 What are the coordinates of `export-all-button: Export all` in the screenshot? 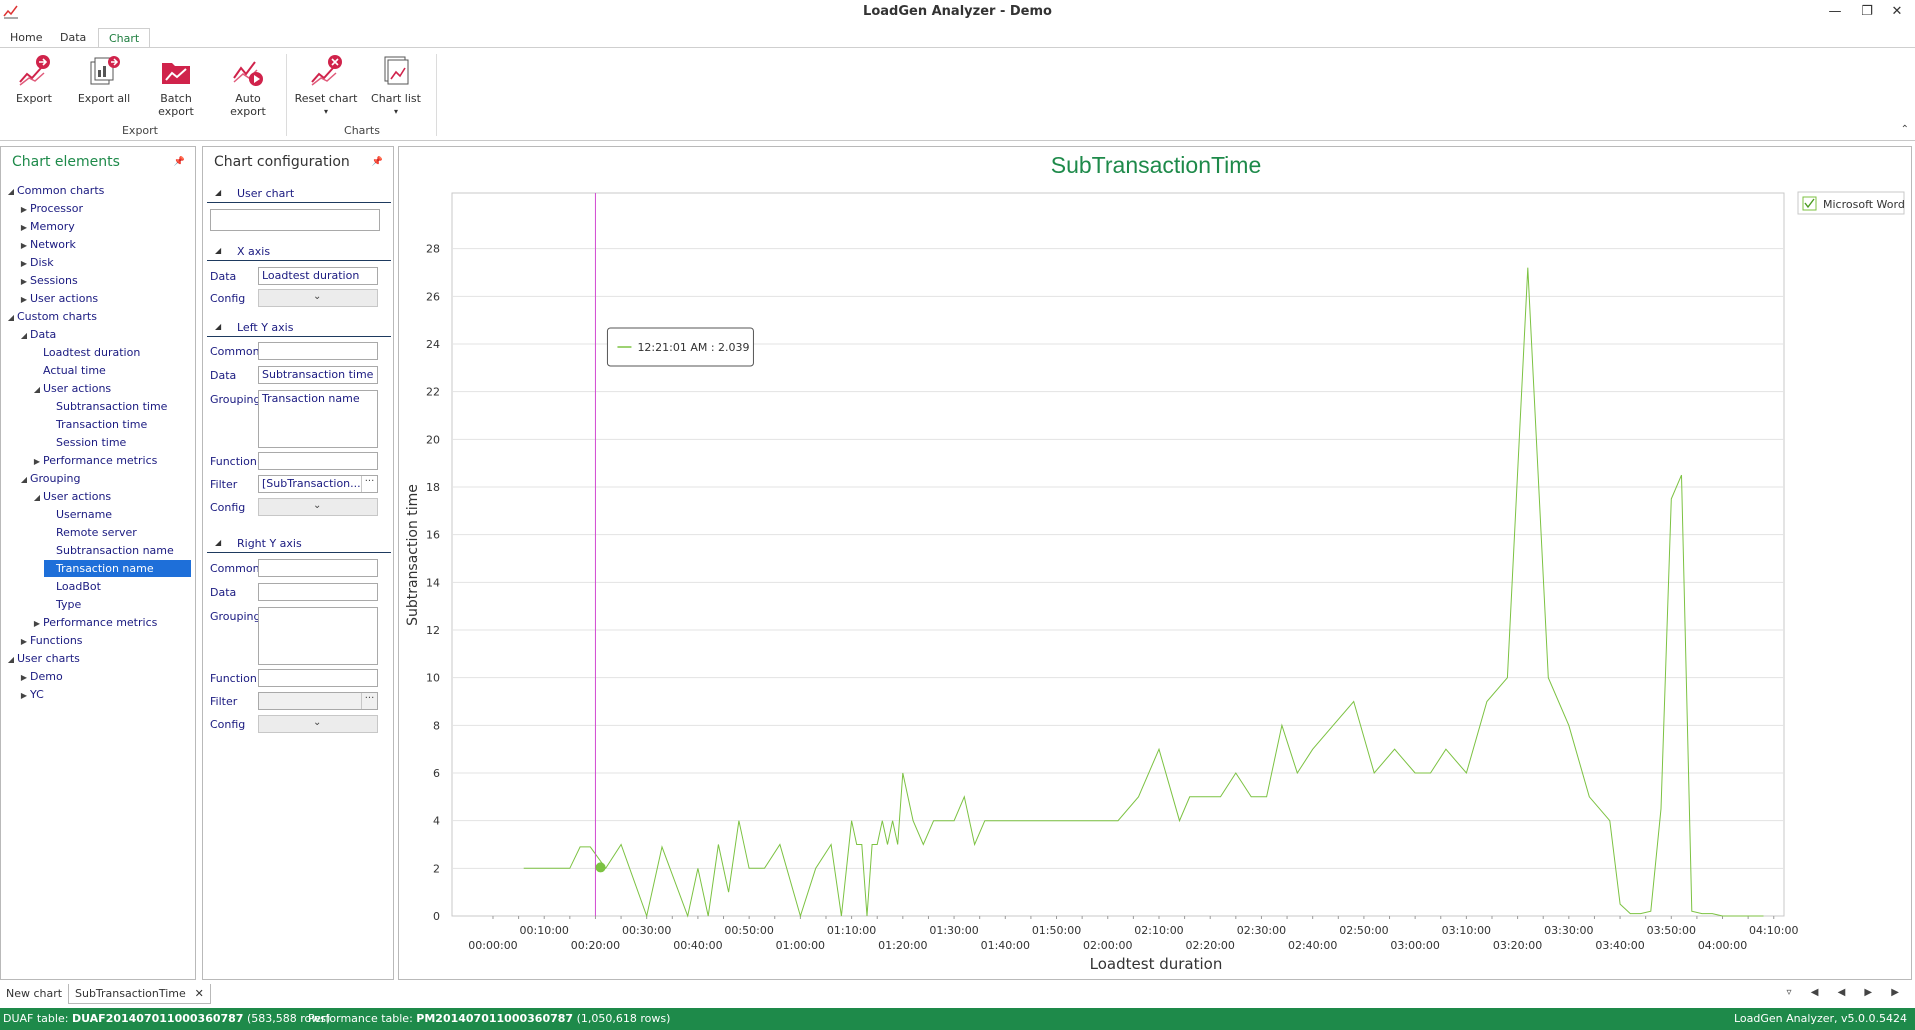 It's located at (104, 79).